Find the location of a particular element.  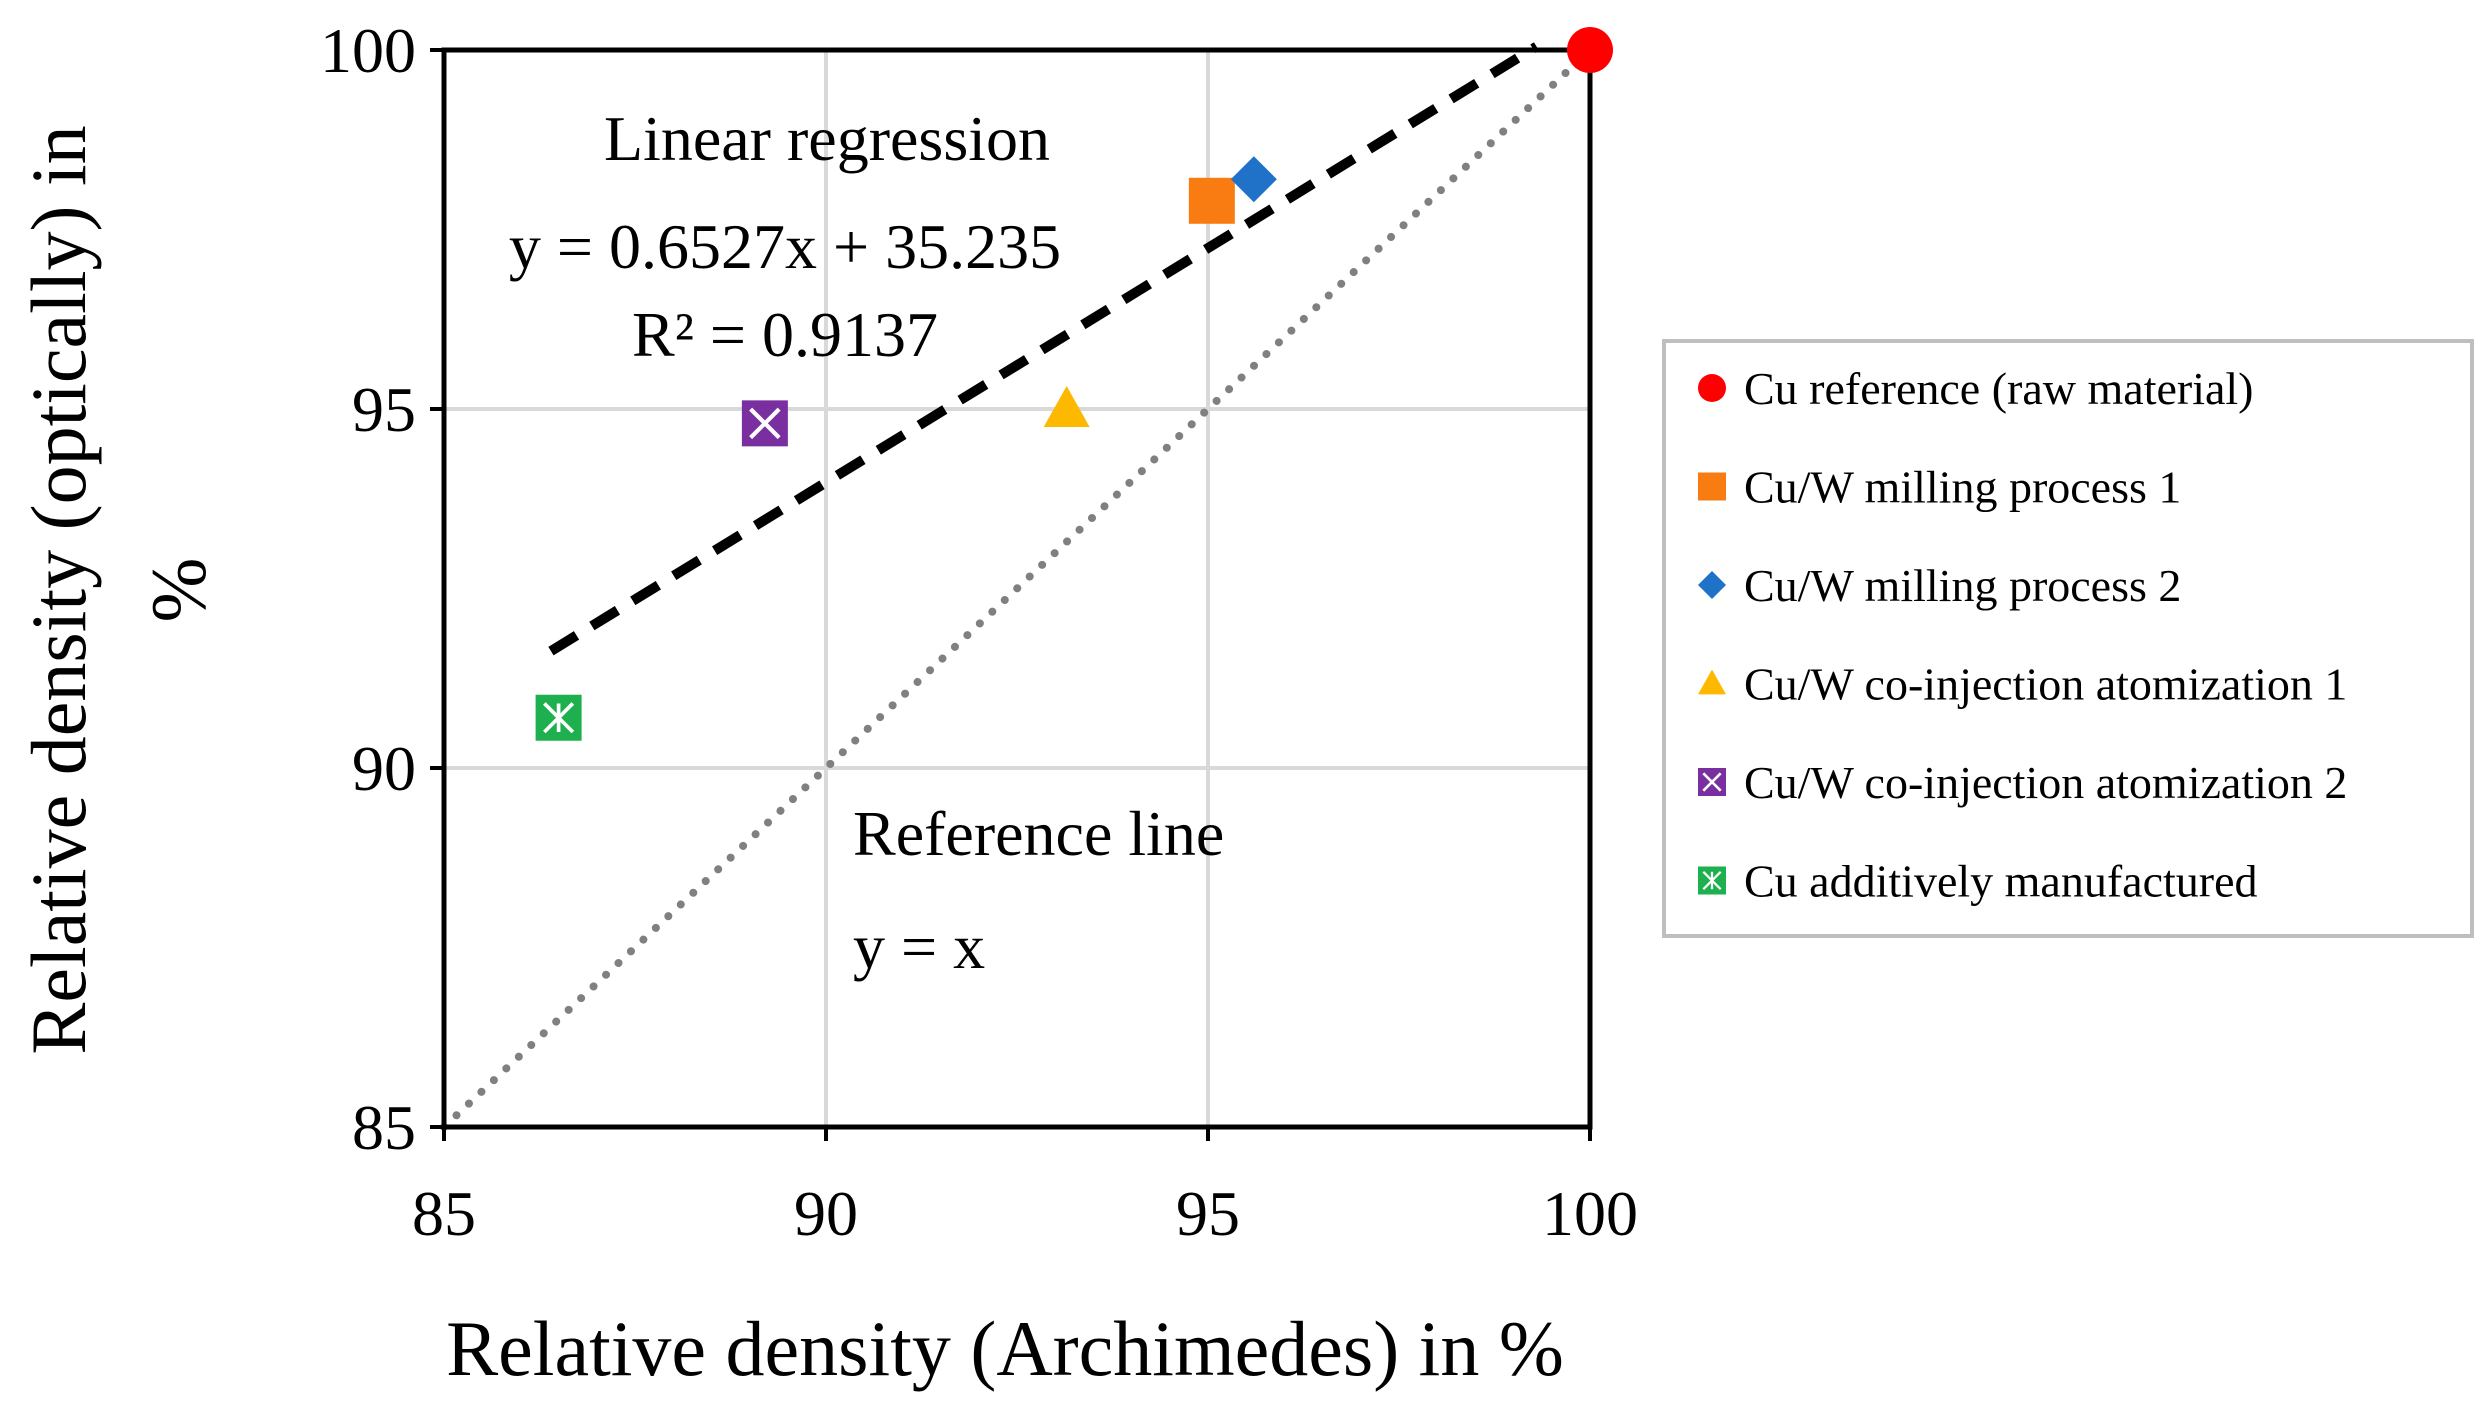

x-axis-title: Relative density (Archimedes) in % is located at coordinates (1005, 1348).